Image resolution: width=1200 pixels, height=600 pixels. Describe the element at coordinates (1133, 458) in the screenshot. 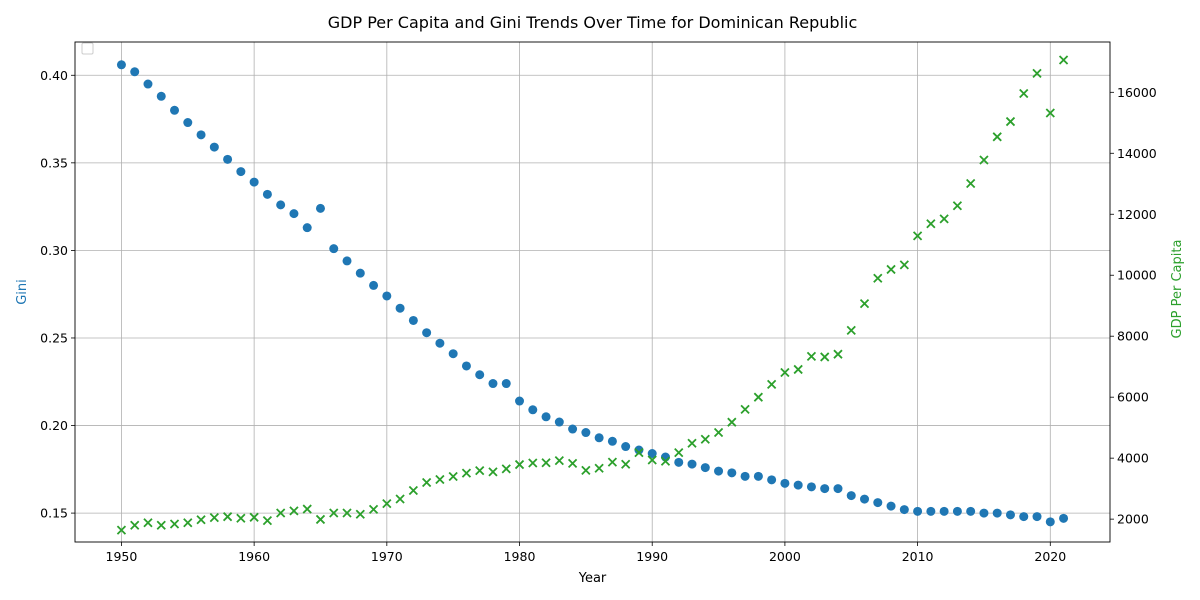

I see `y-right-tick-label: 4000` at that location.